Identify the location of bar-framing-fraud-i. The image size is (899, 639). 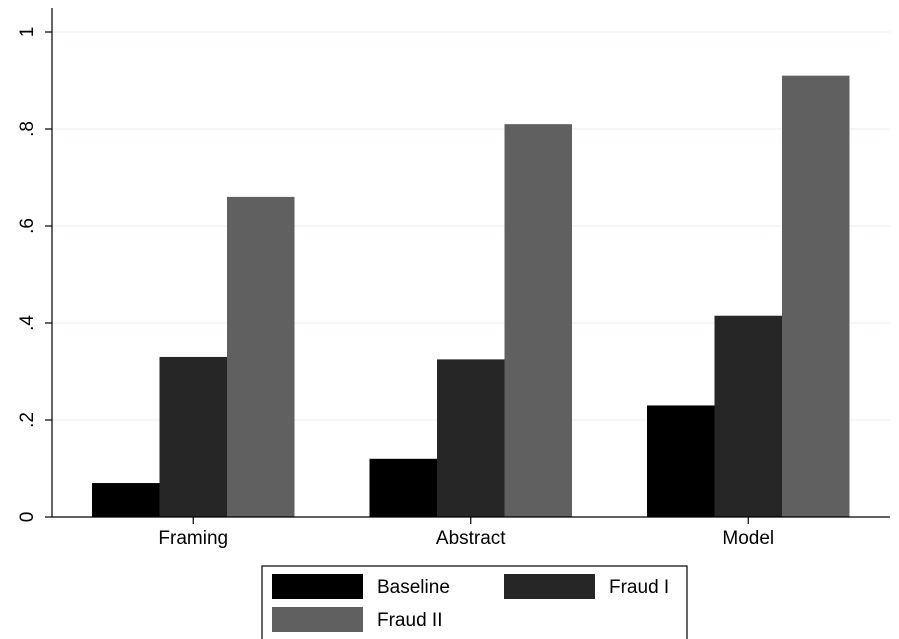
(193, 436).